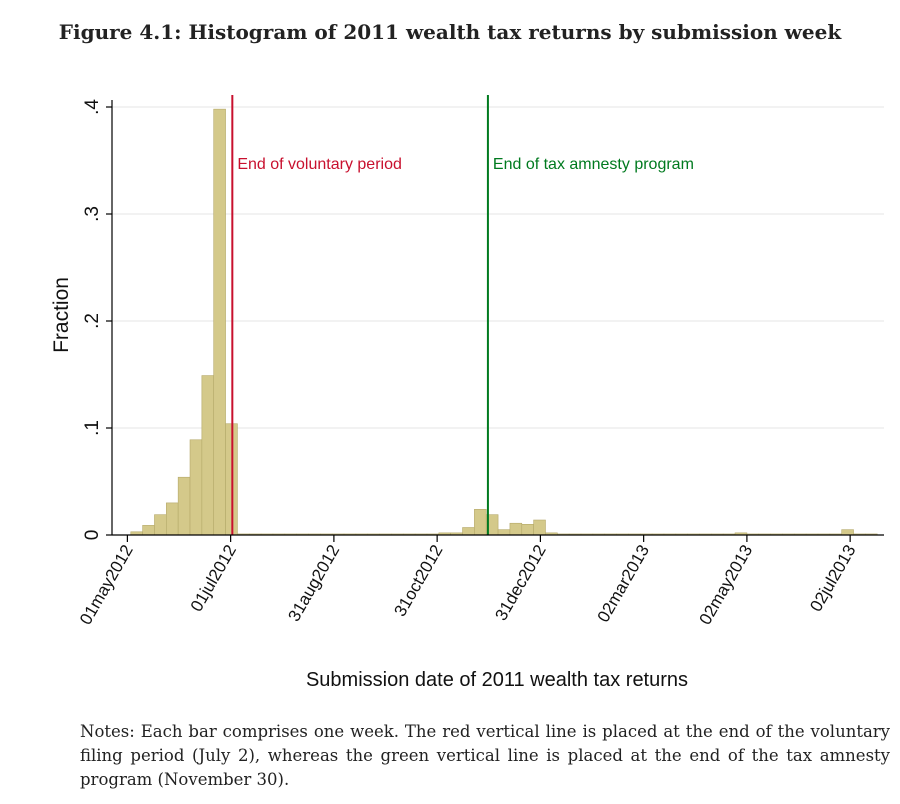  Describe the element at coordinates (92, 107) in the screenshot. I see `y-tick-label: .4` at that location.